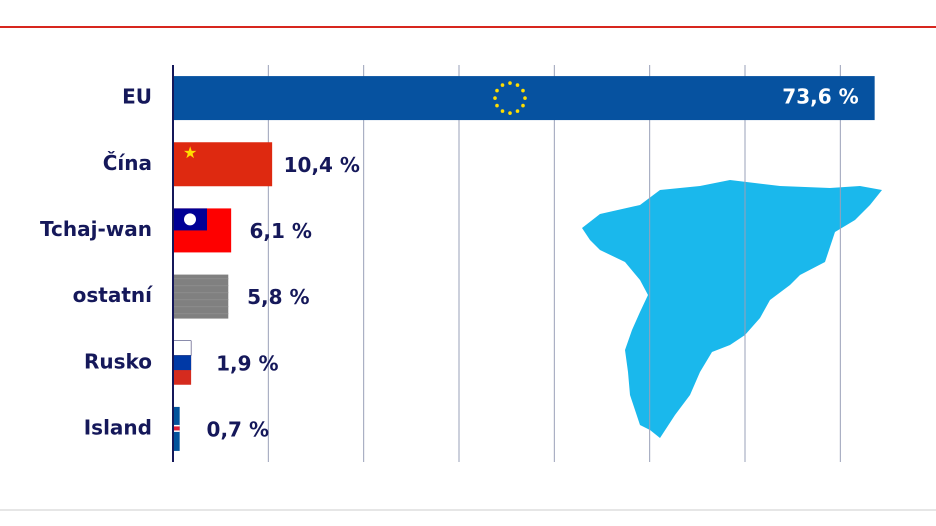 Image resolution: width=936 pixels, height=526 pixels. What do you see at coordinates (190, 219) in the screenshot?
I see `flag-sun` at bounding box center [190, 219].